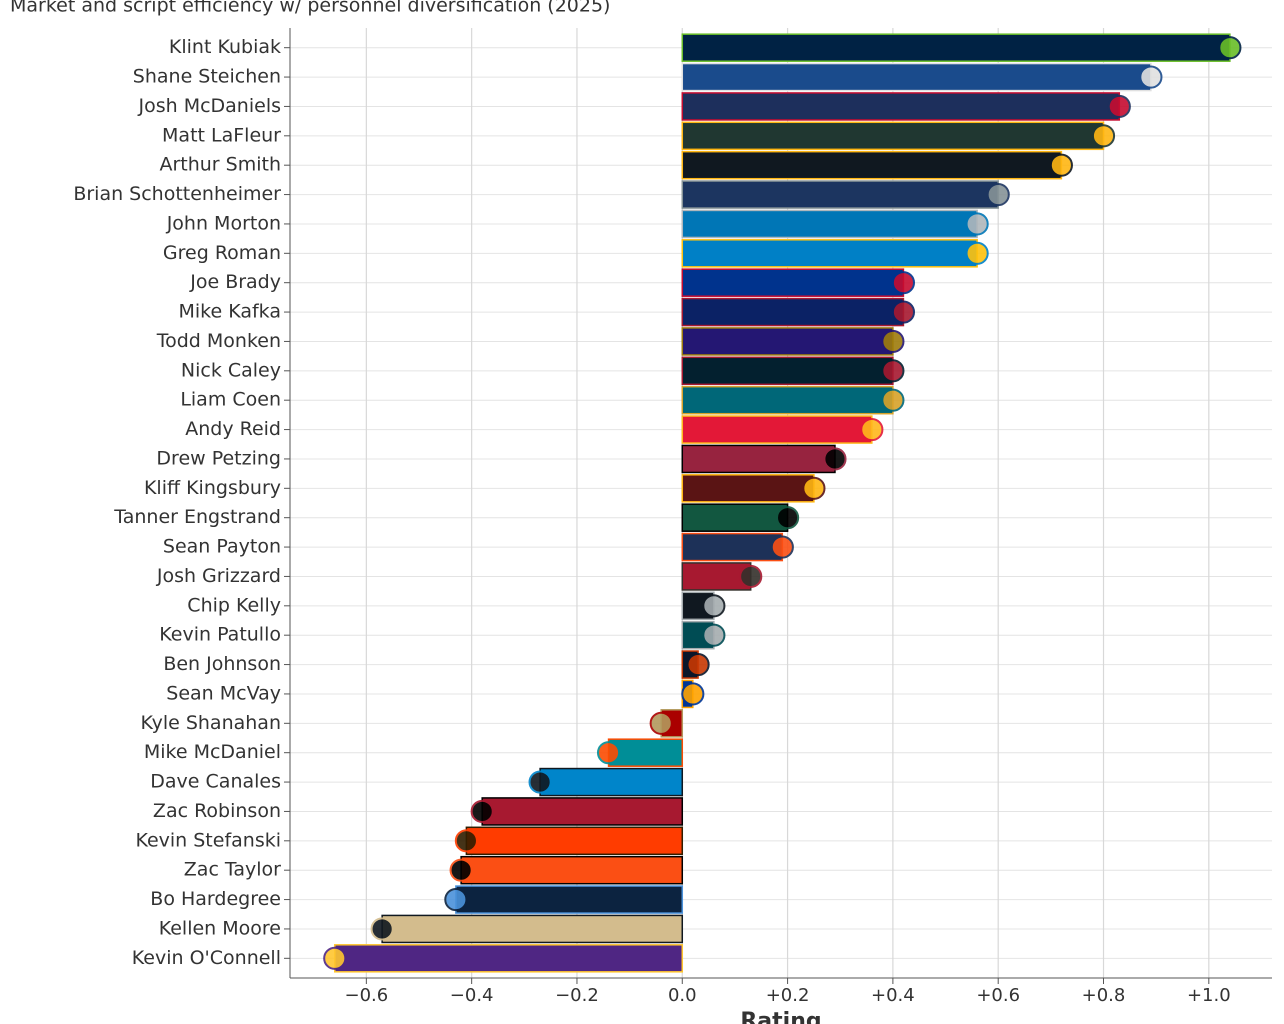 The height and width of the screenshot is (1024, 1284). I want to click on y-tick-label: Zac Taylor, so click(232, 870).